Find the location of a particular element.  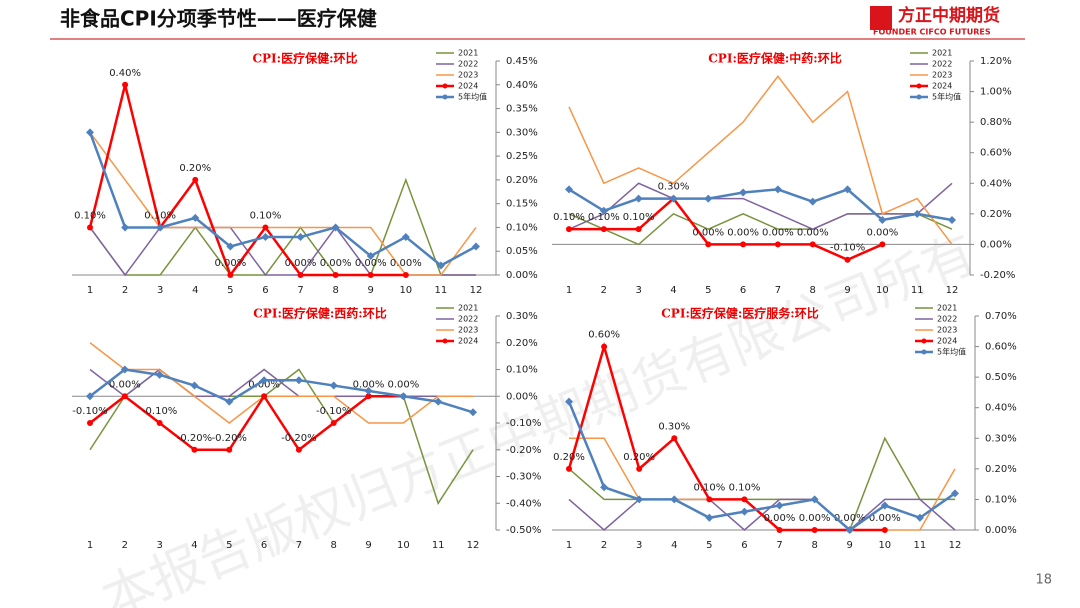

y-tick-label: -0.10% is located at coordinates (523, 423).